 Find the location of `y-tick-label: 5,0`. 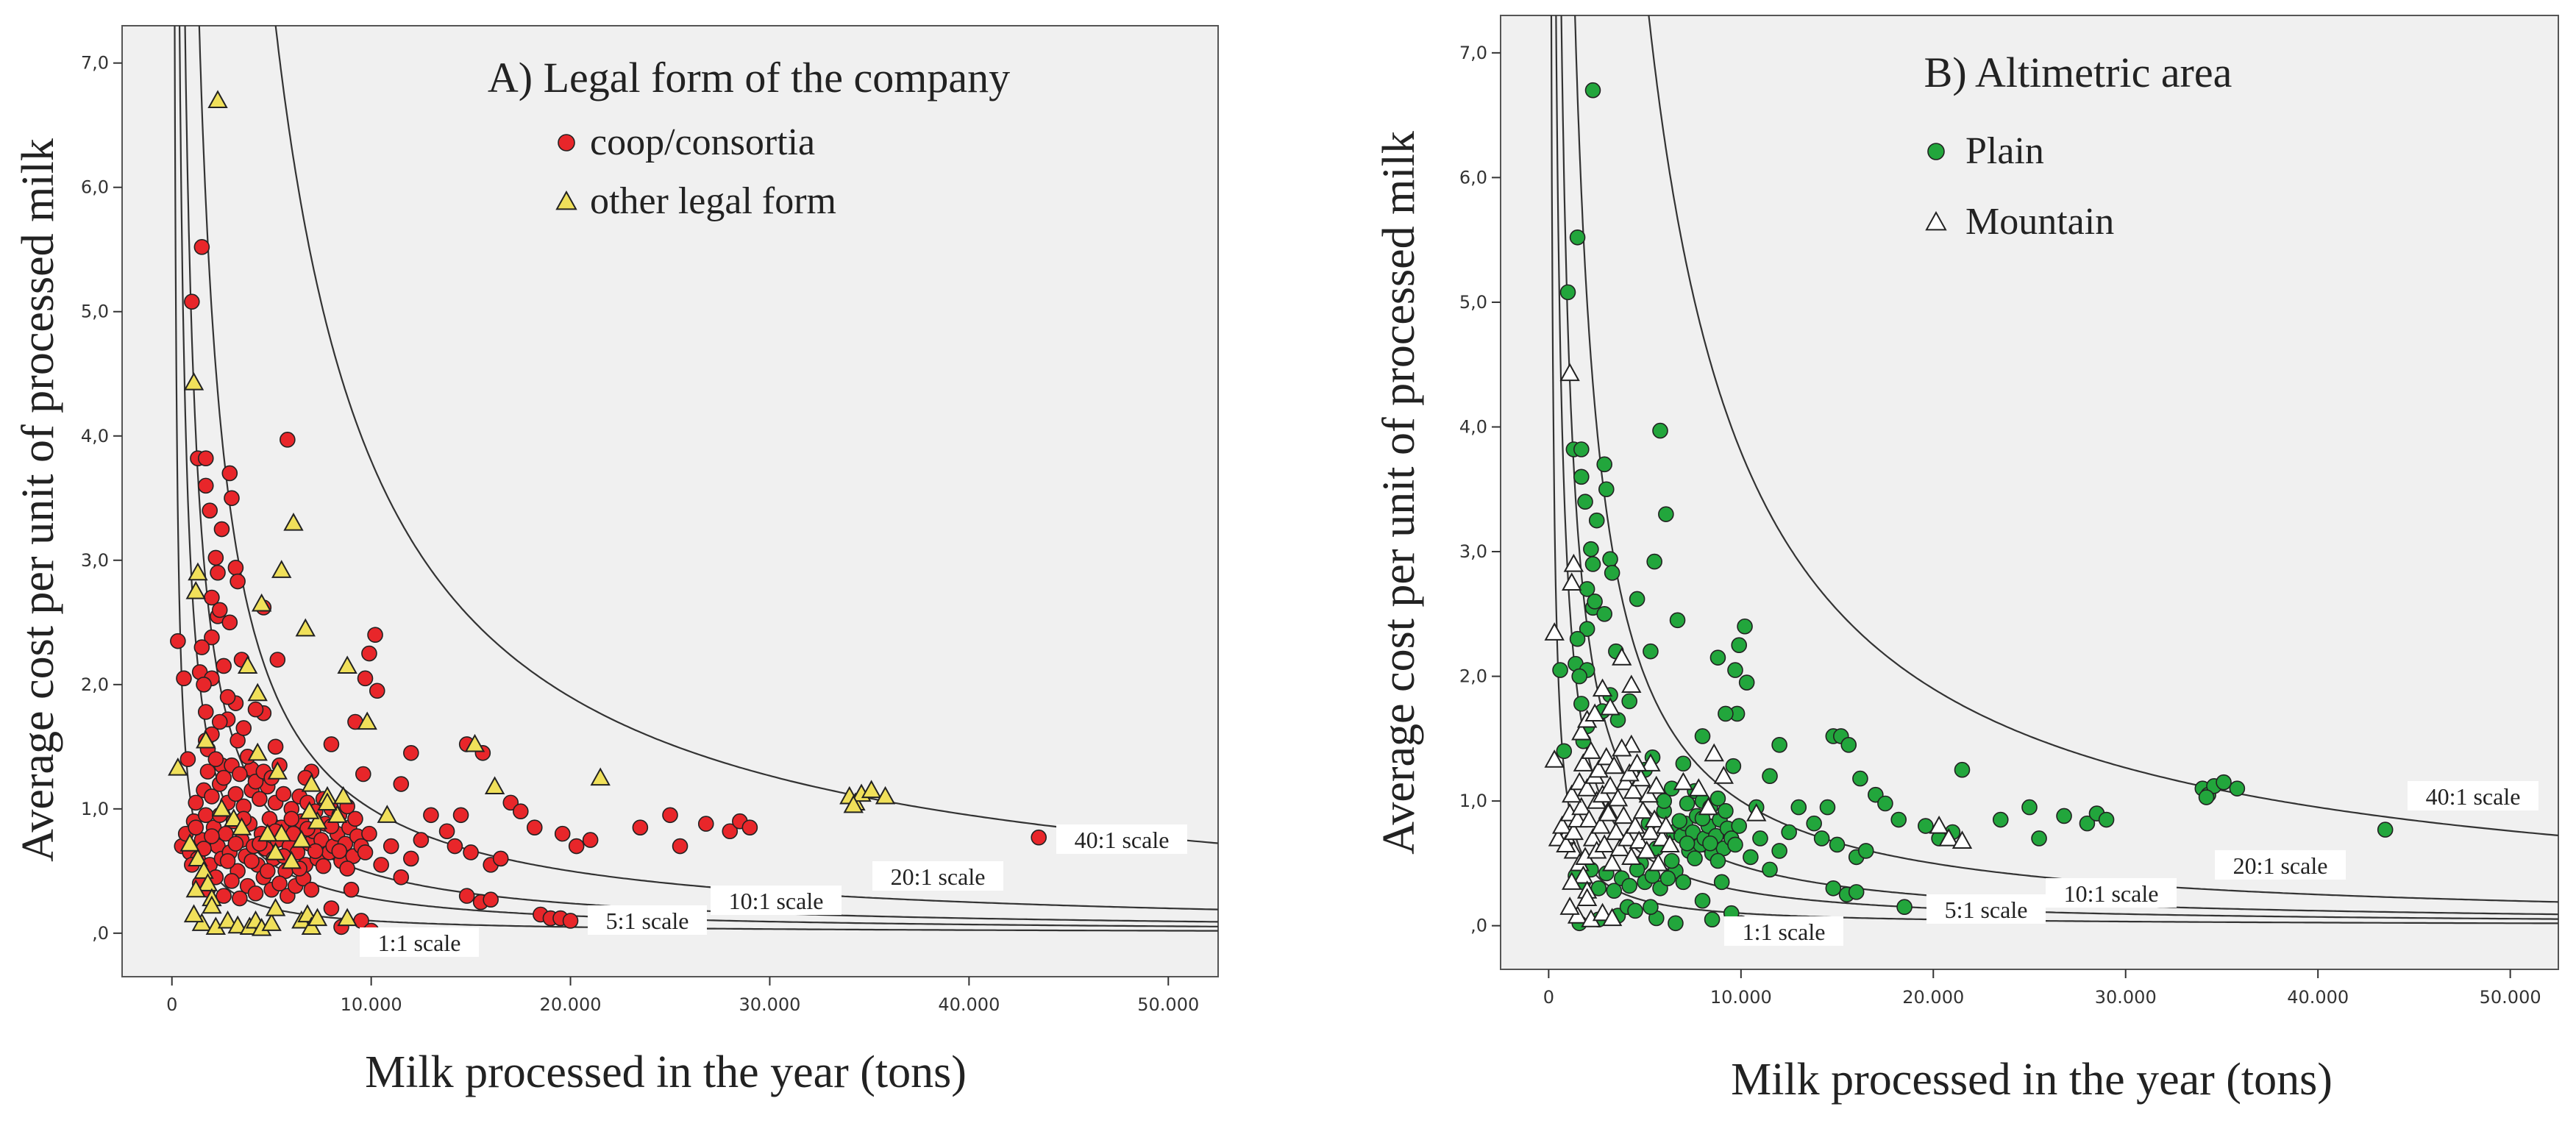

y-tick-label: 5,0 is located at coordinates (1473, 302).